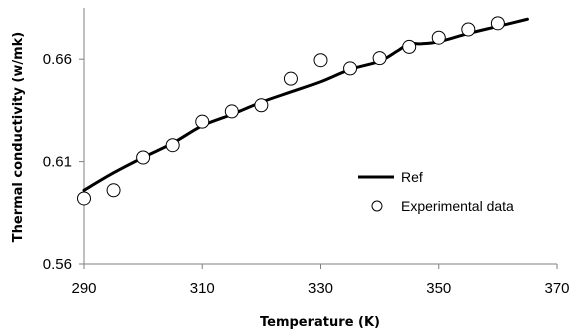 The image size is (571, 333). I want to click on y-tick-label: 0.66, so click(57, 59).